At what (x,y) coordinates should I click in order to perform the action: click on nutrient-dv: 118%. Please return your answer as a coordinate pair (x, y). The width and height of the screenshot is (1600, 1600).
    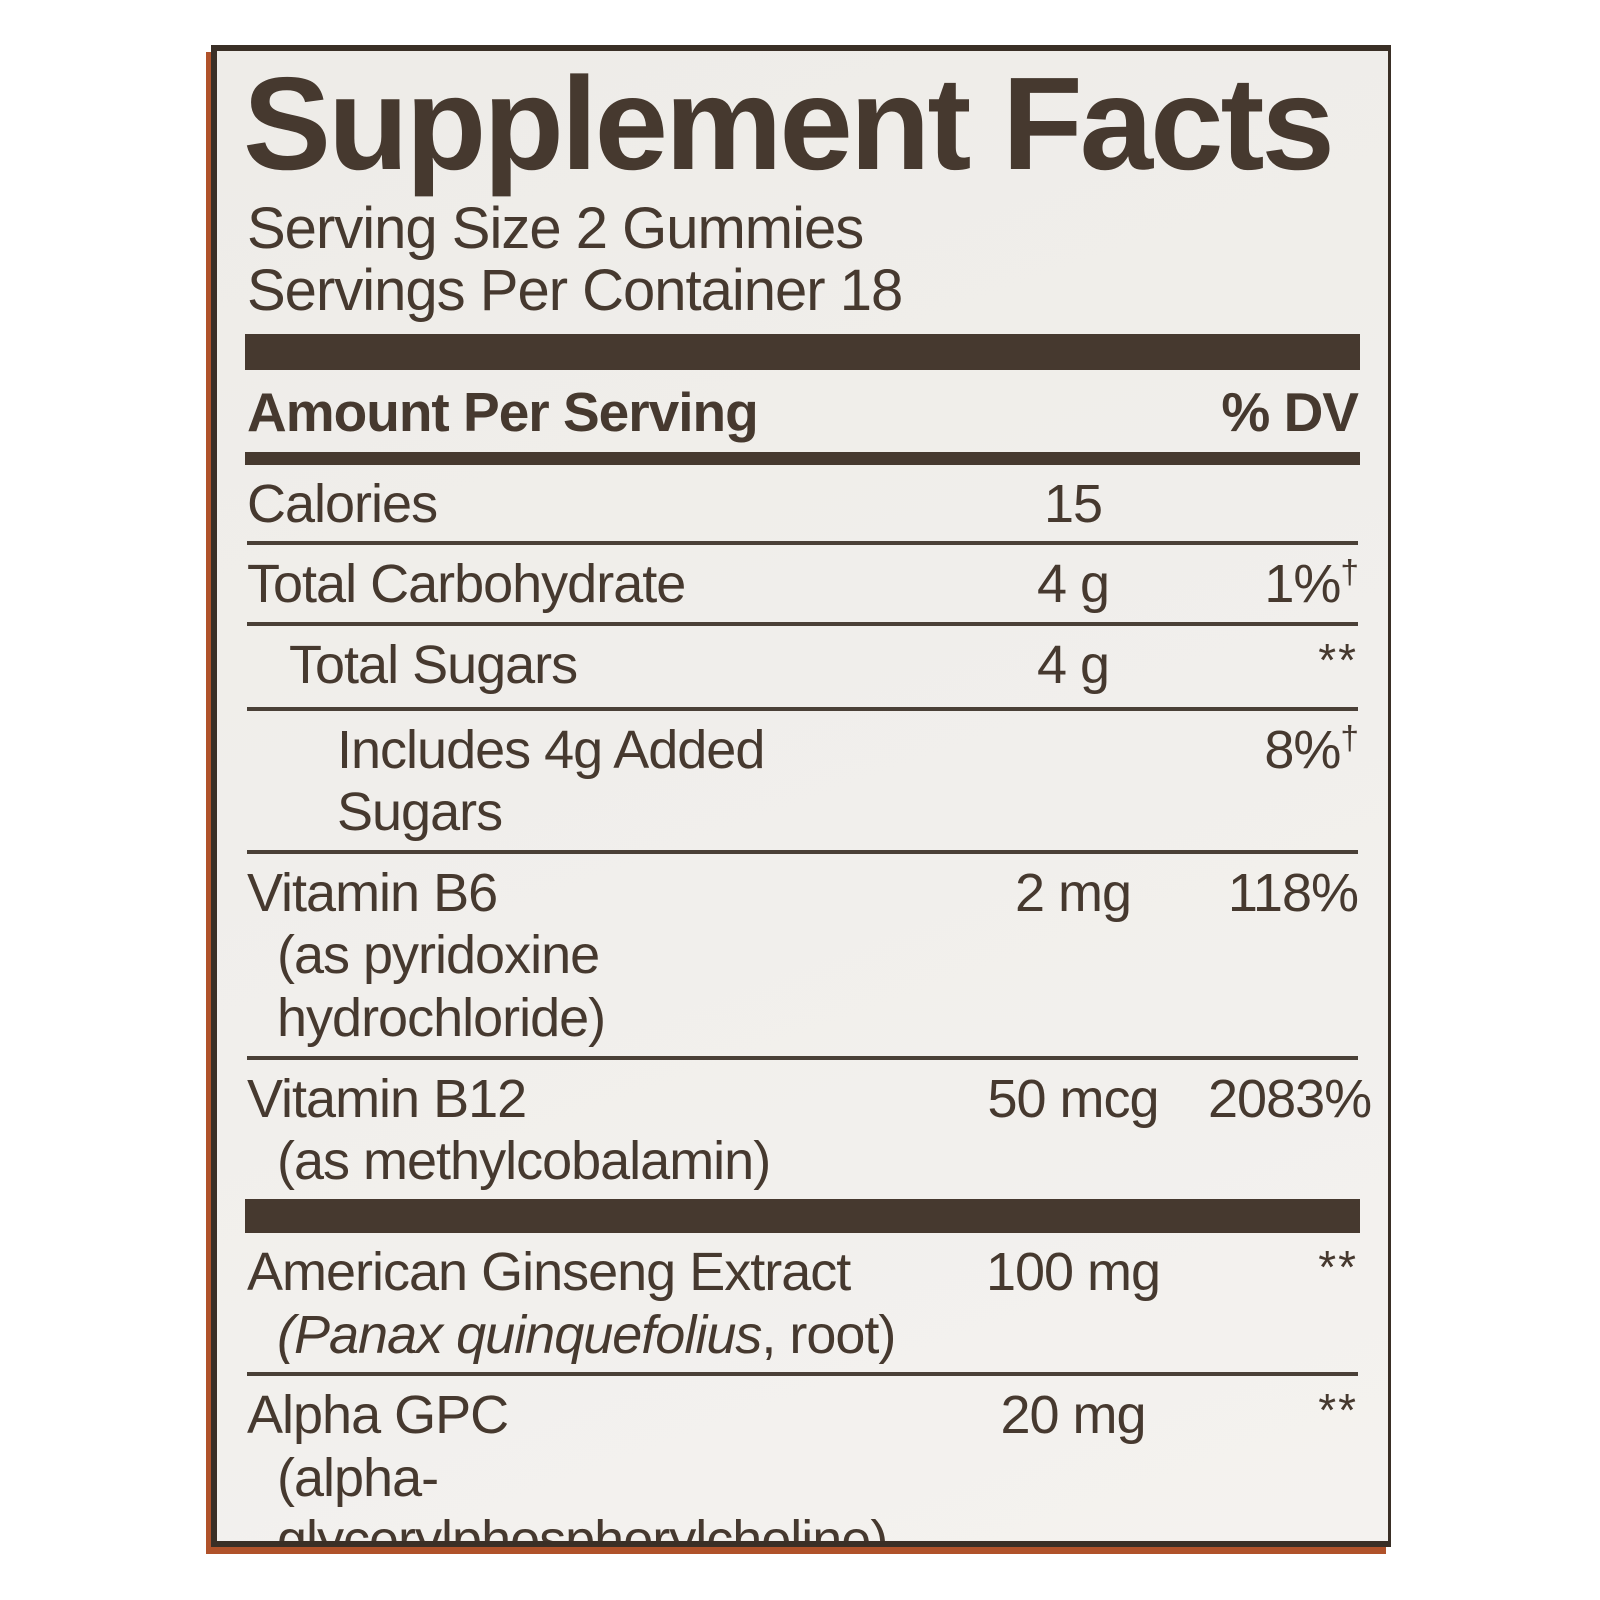
    Looking at the image, I should click on (1293, 892).